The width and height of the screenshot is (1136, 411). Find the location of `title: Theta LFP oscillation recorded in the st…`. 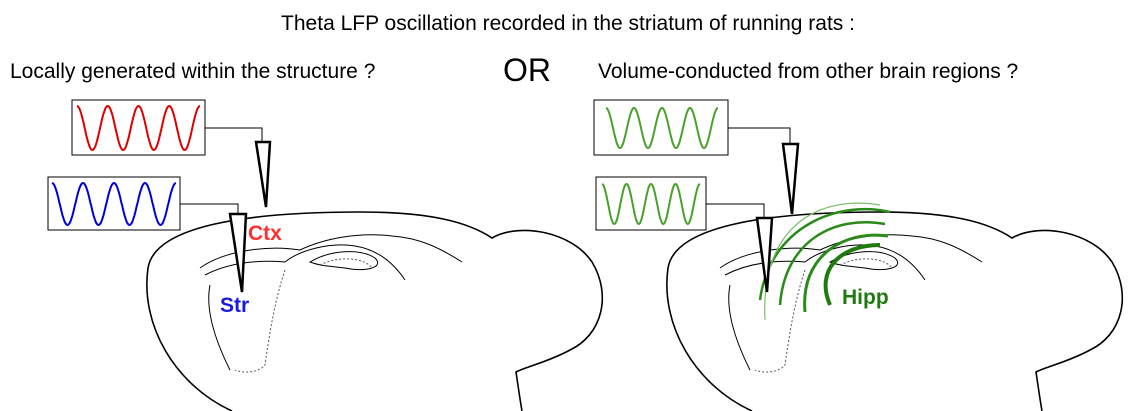

title: Theta LFP oscillation recorded in the st… is located at coordinates (568, 23).